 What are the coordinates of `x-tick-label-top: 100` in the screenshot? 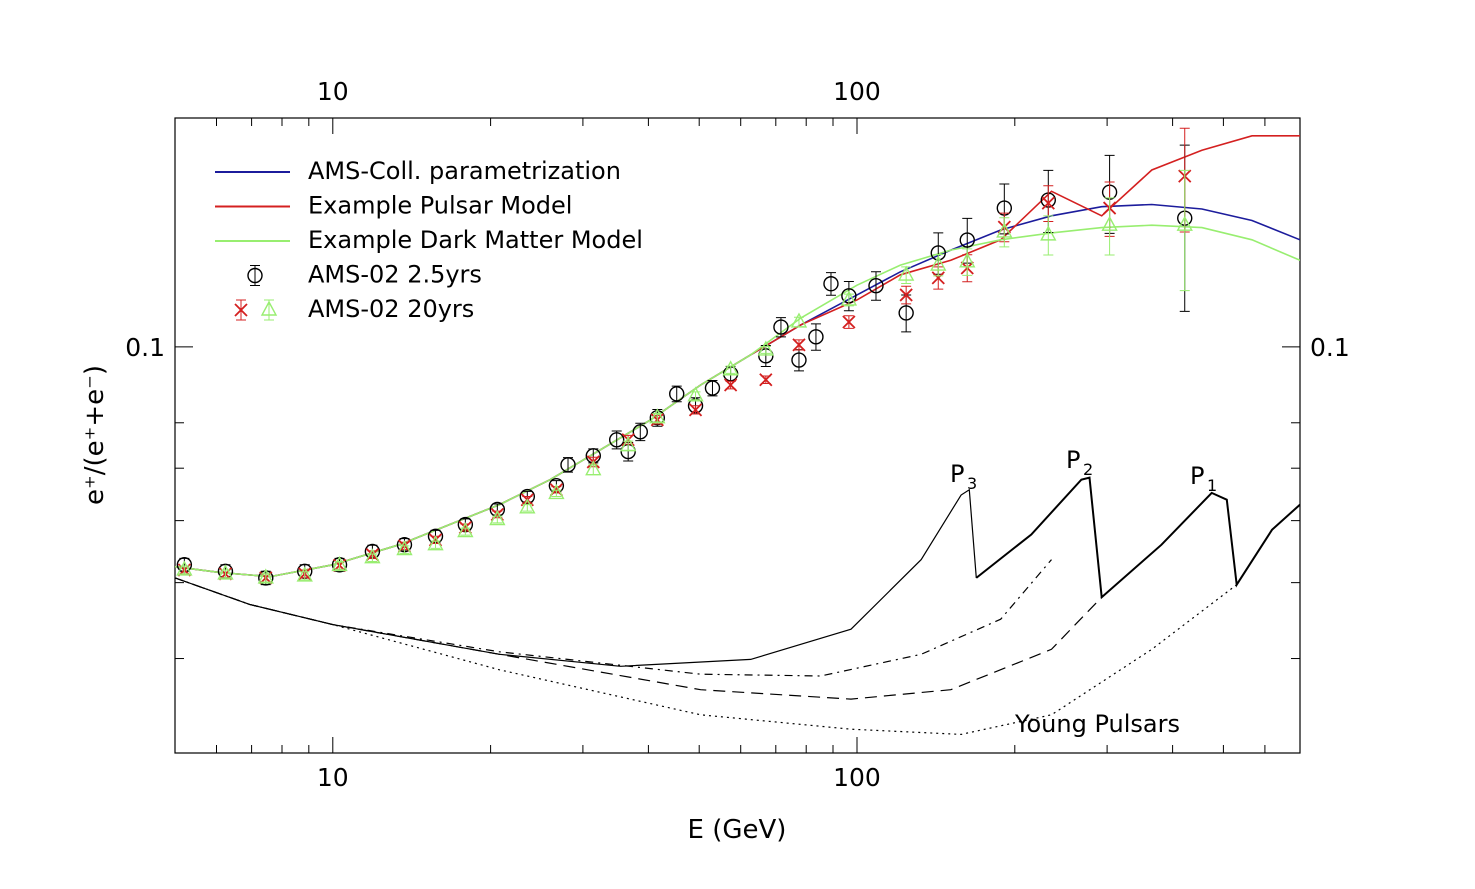 It's located at (857, 91).